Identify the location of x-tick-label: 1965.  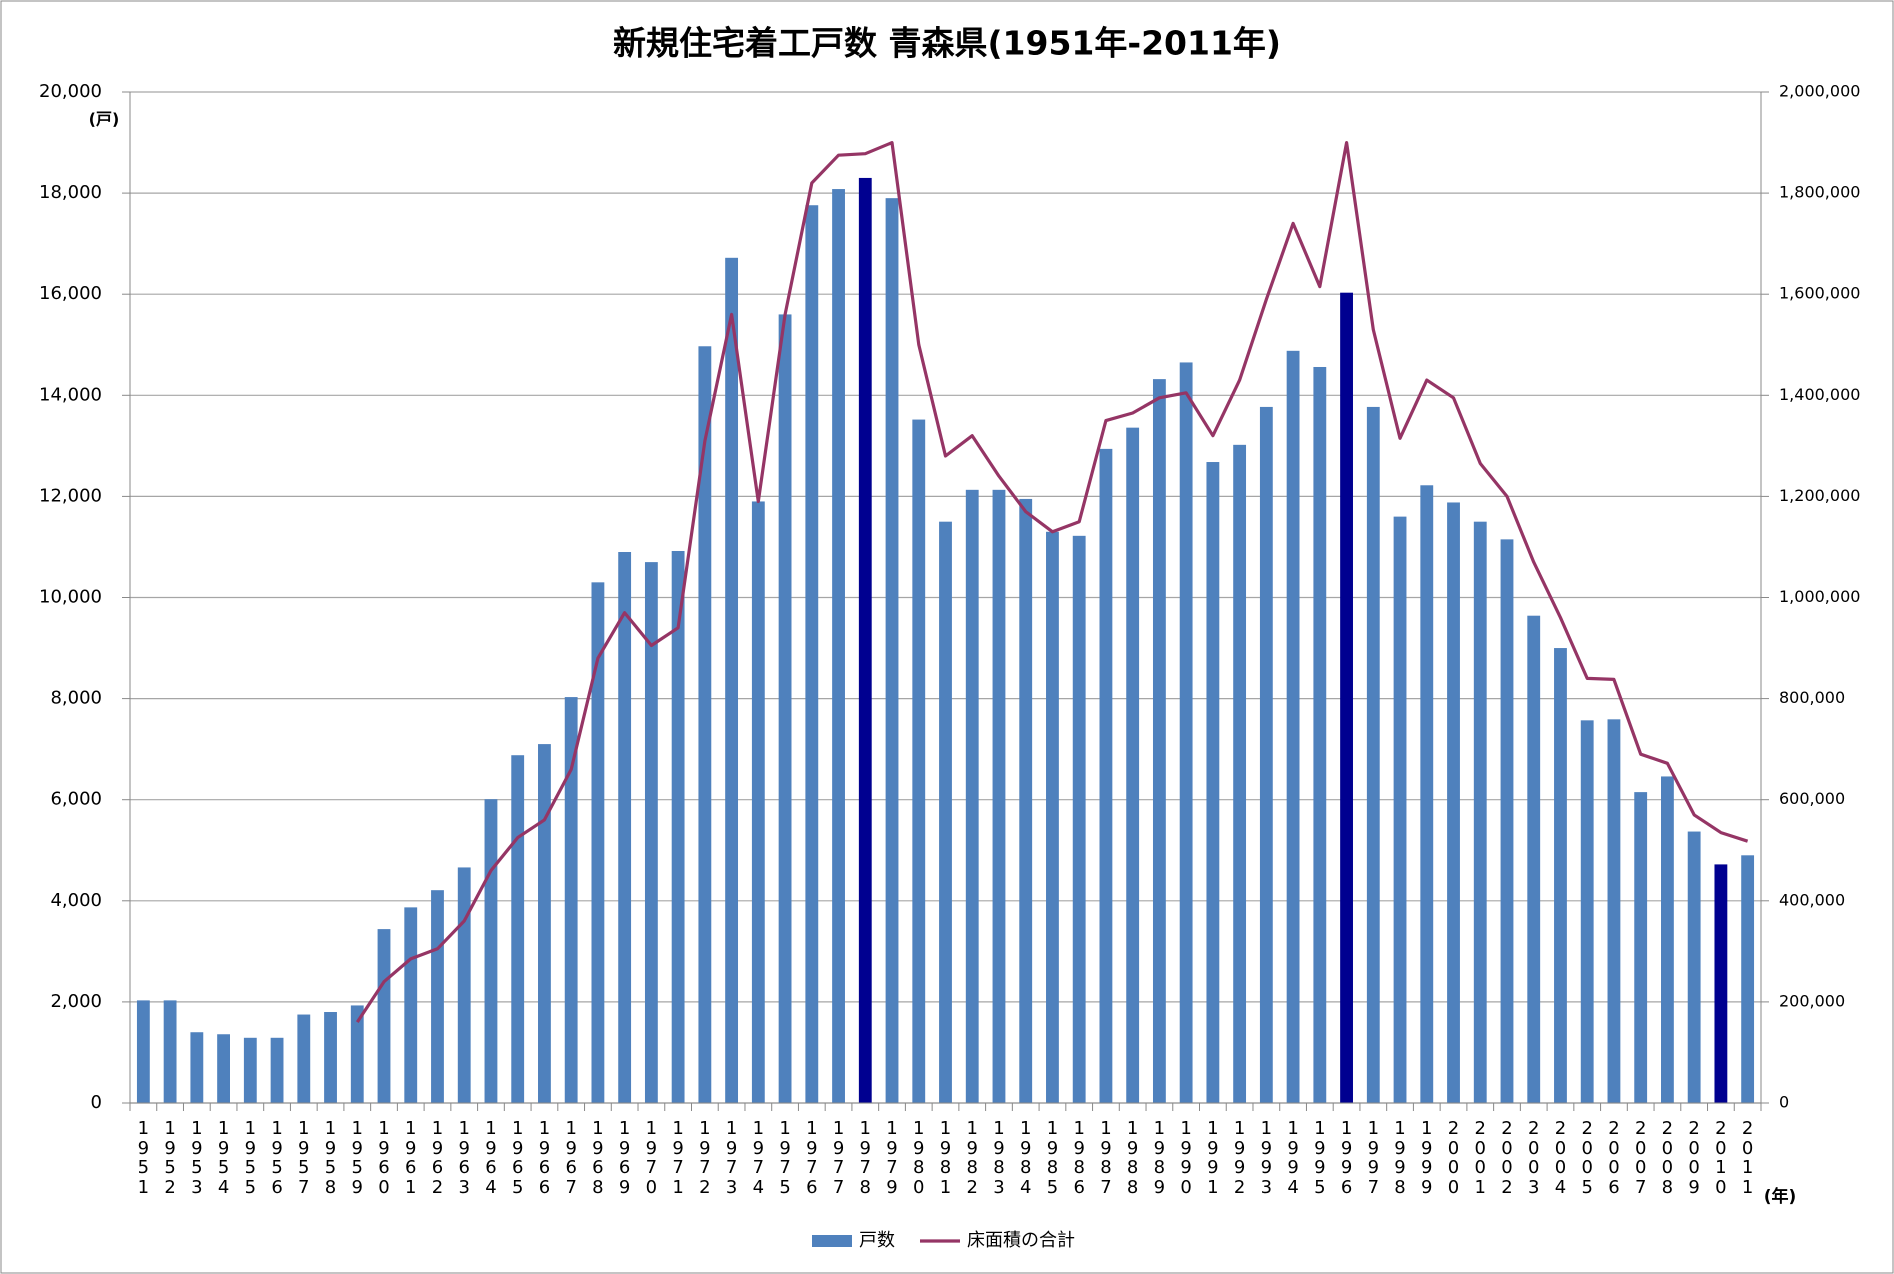
(517, 1158).